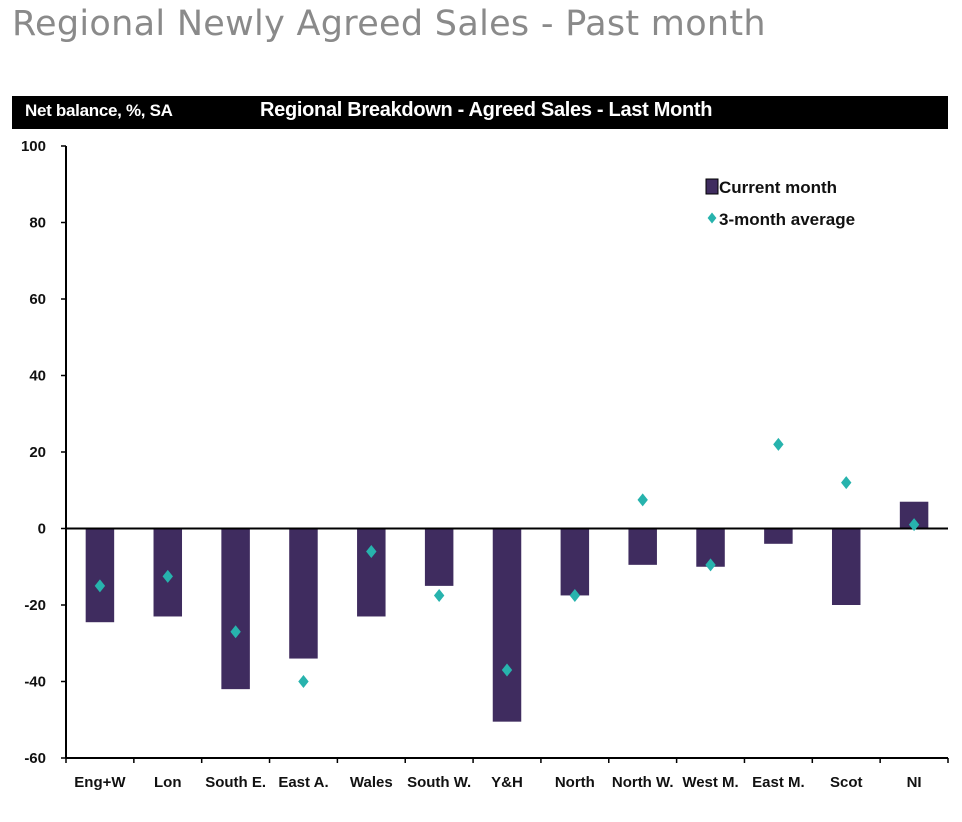  Describe the element at coordinates (100, 782) in the screenshot. I see `x-tick-label-eng-w: Eng+W` at that location.